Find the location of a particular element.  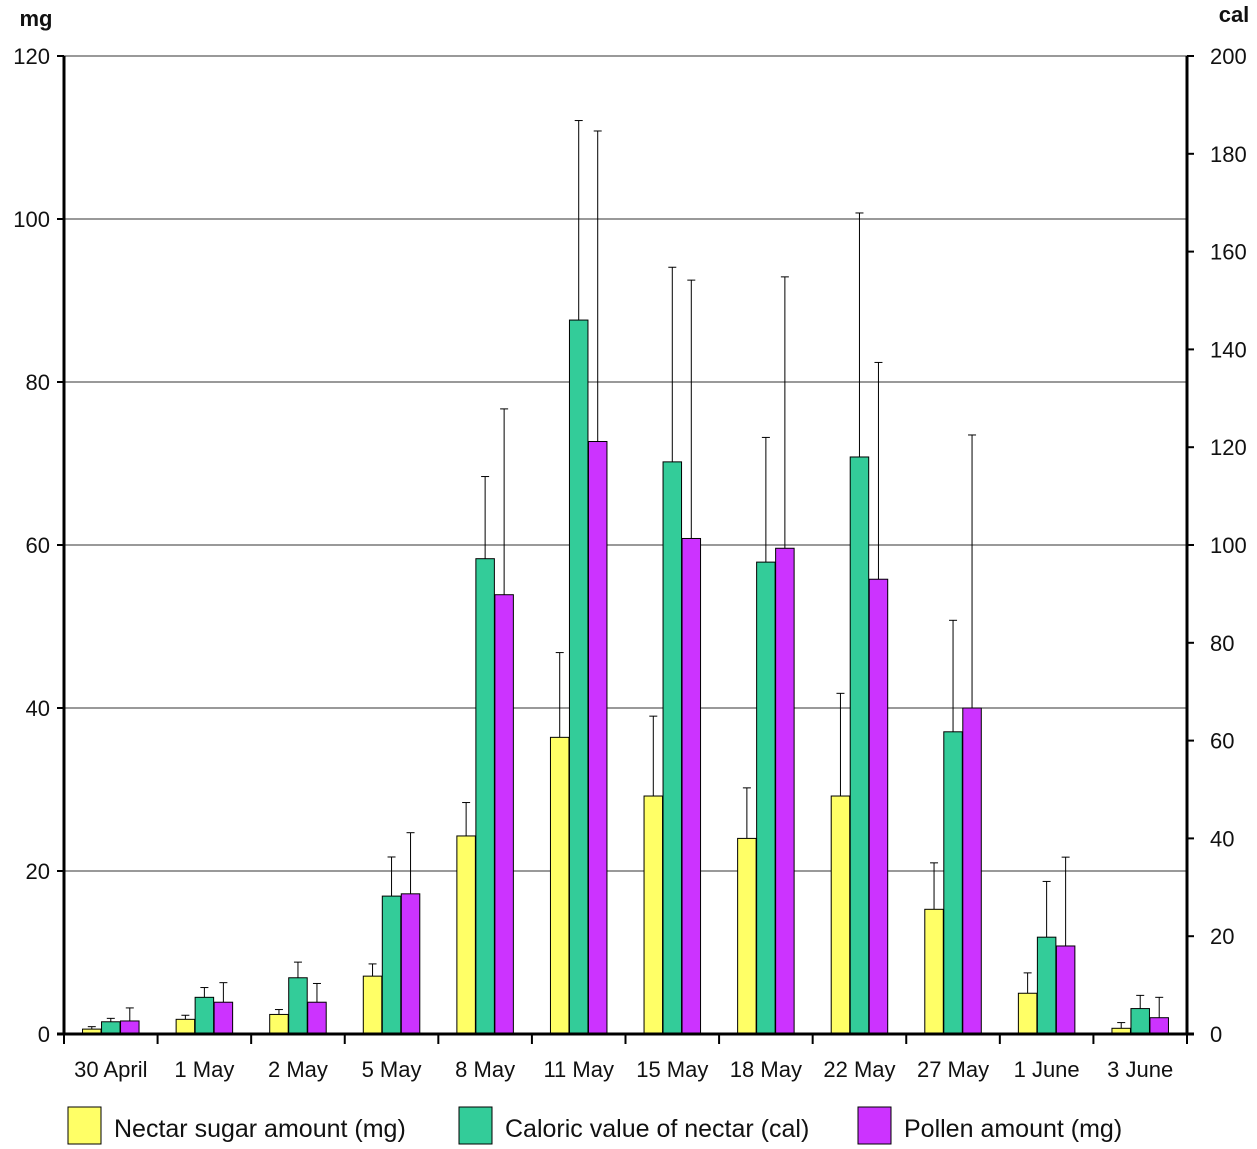

x-category-label: 3 June is located at coordinates (1140, 1069).